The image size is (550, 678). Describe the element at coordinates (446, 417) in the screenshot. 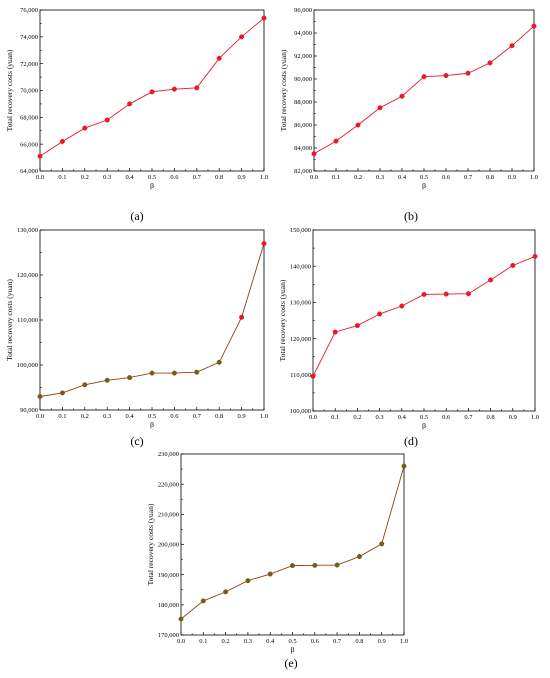

I see `x-tick-label-d: 0.6` at that location.